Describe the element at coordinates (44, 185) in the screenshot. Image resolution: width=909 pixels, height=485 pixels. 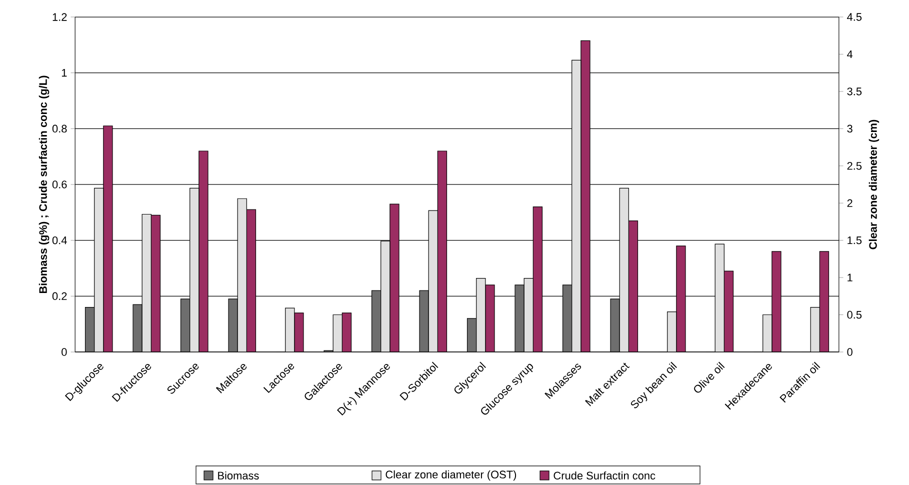
I see `y-axis-title: Biomass (g%) ; Crude surfactin conc (g/L)` at that location.